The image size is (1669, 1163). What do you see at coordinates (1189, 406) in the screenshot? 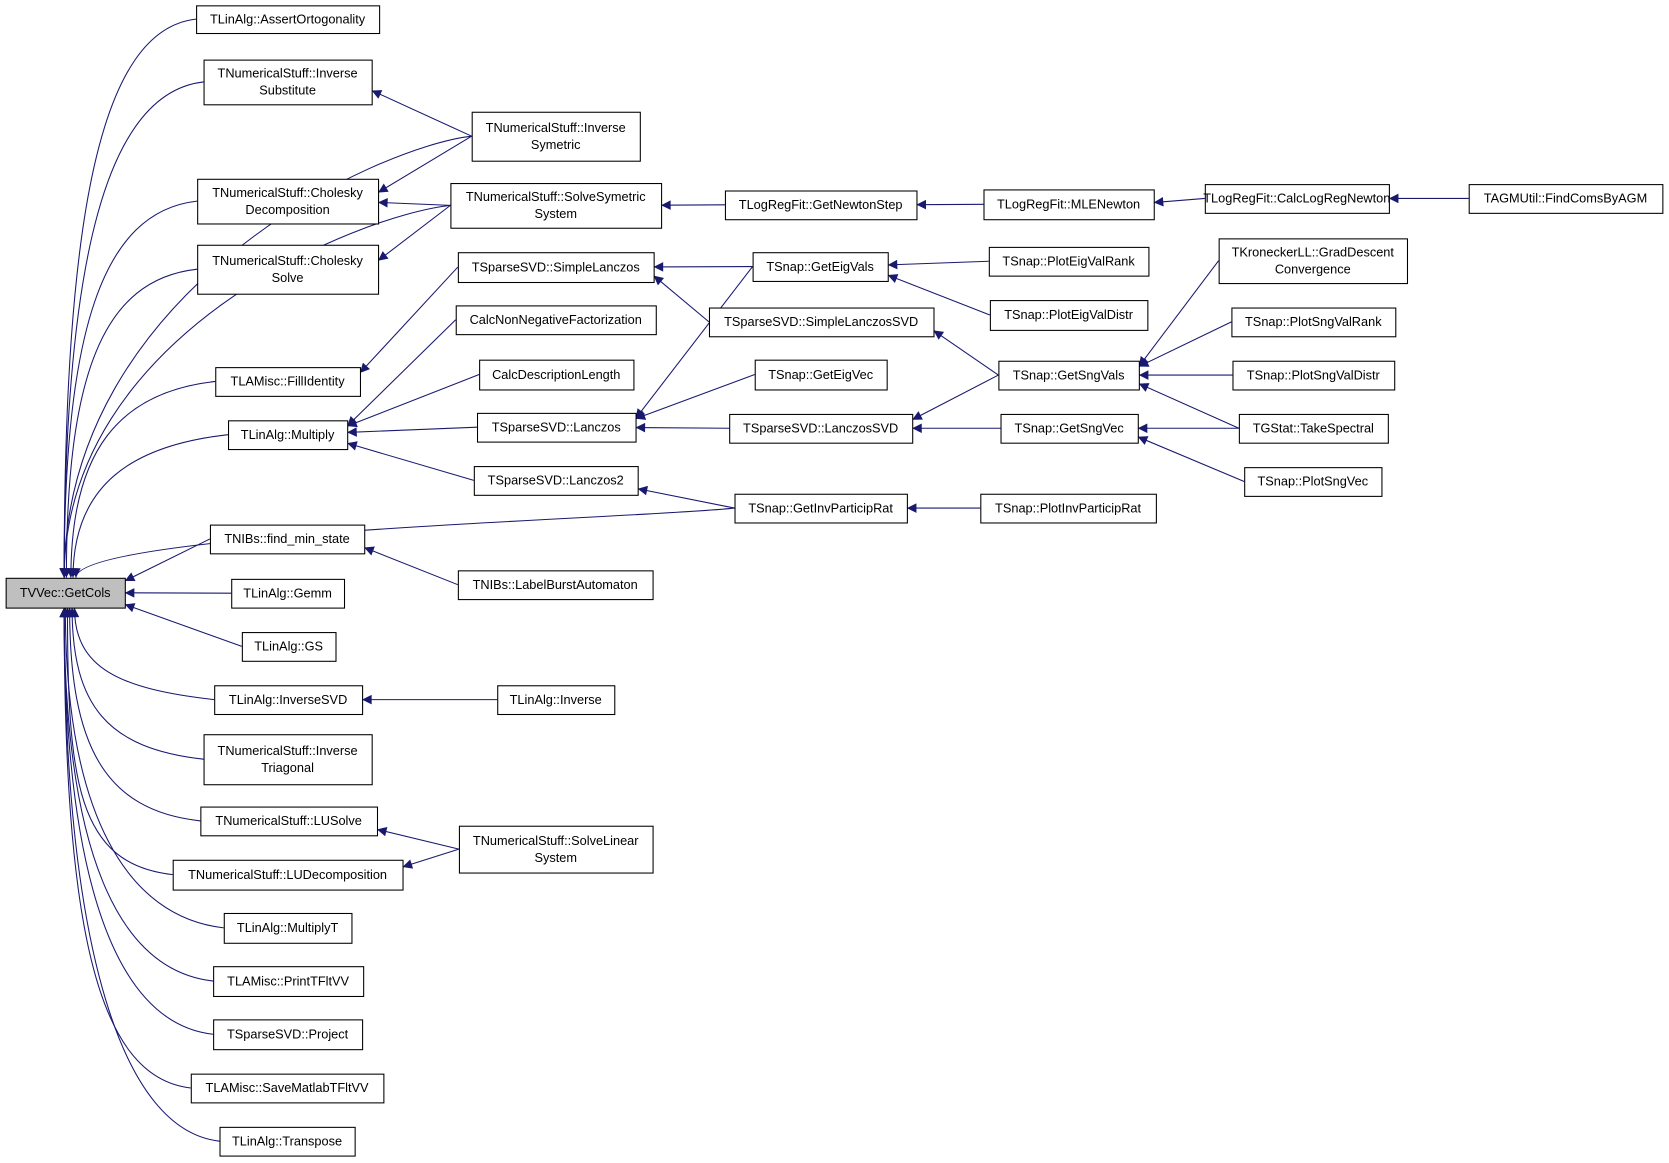
I see `edge-tgstat-takespectral-to-tsnap-getsngvals` at bounding box center [1189, 406].